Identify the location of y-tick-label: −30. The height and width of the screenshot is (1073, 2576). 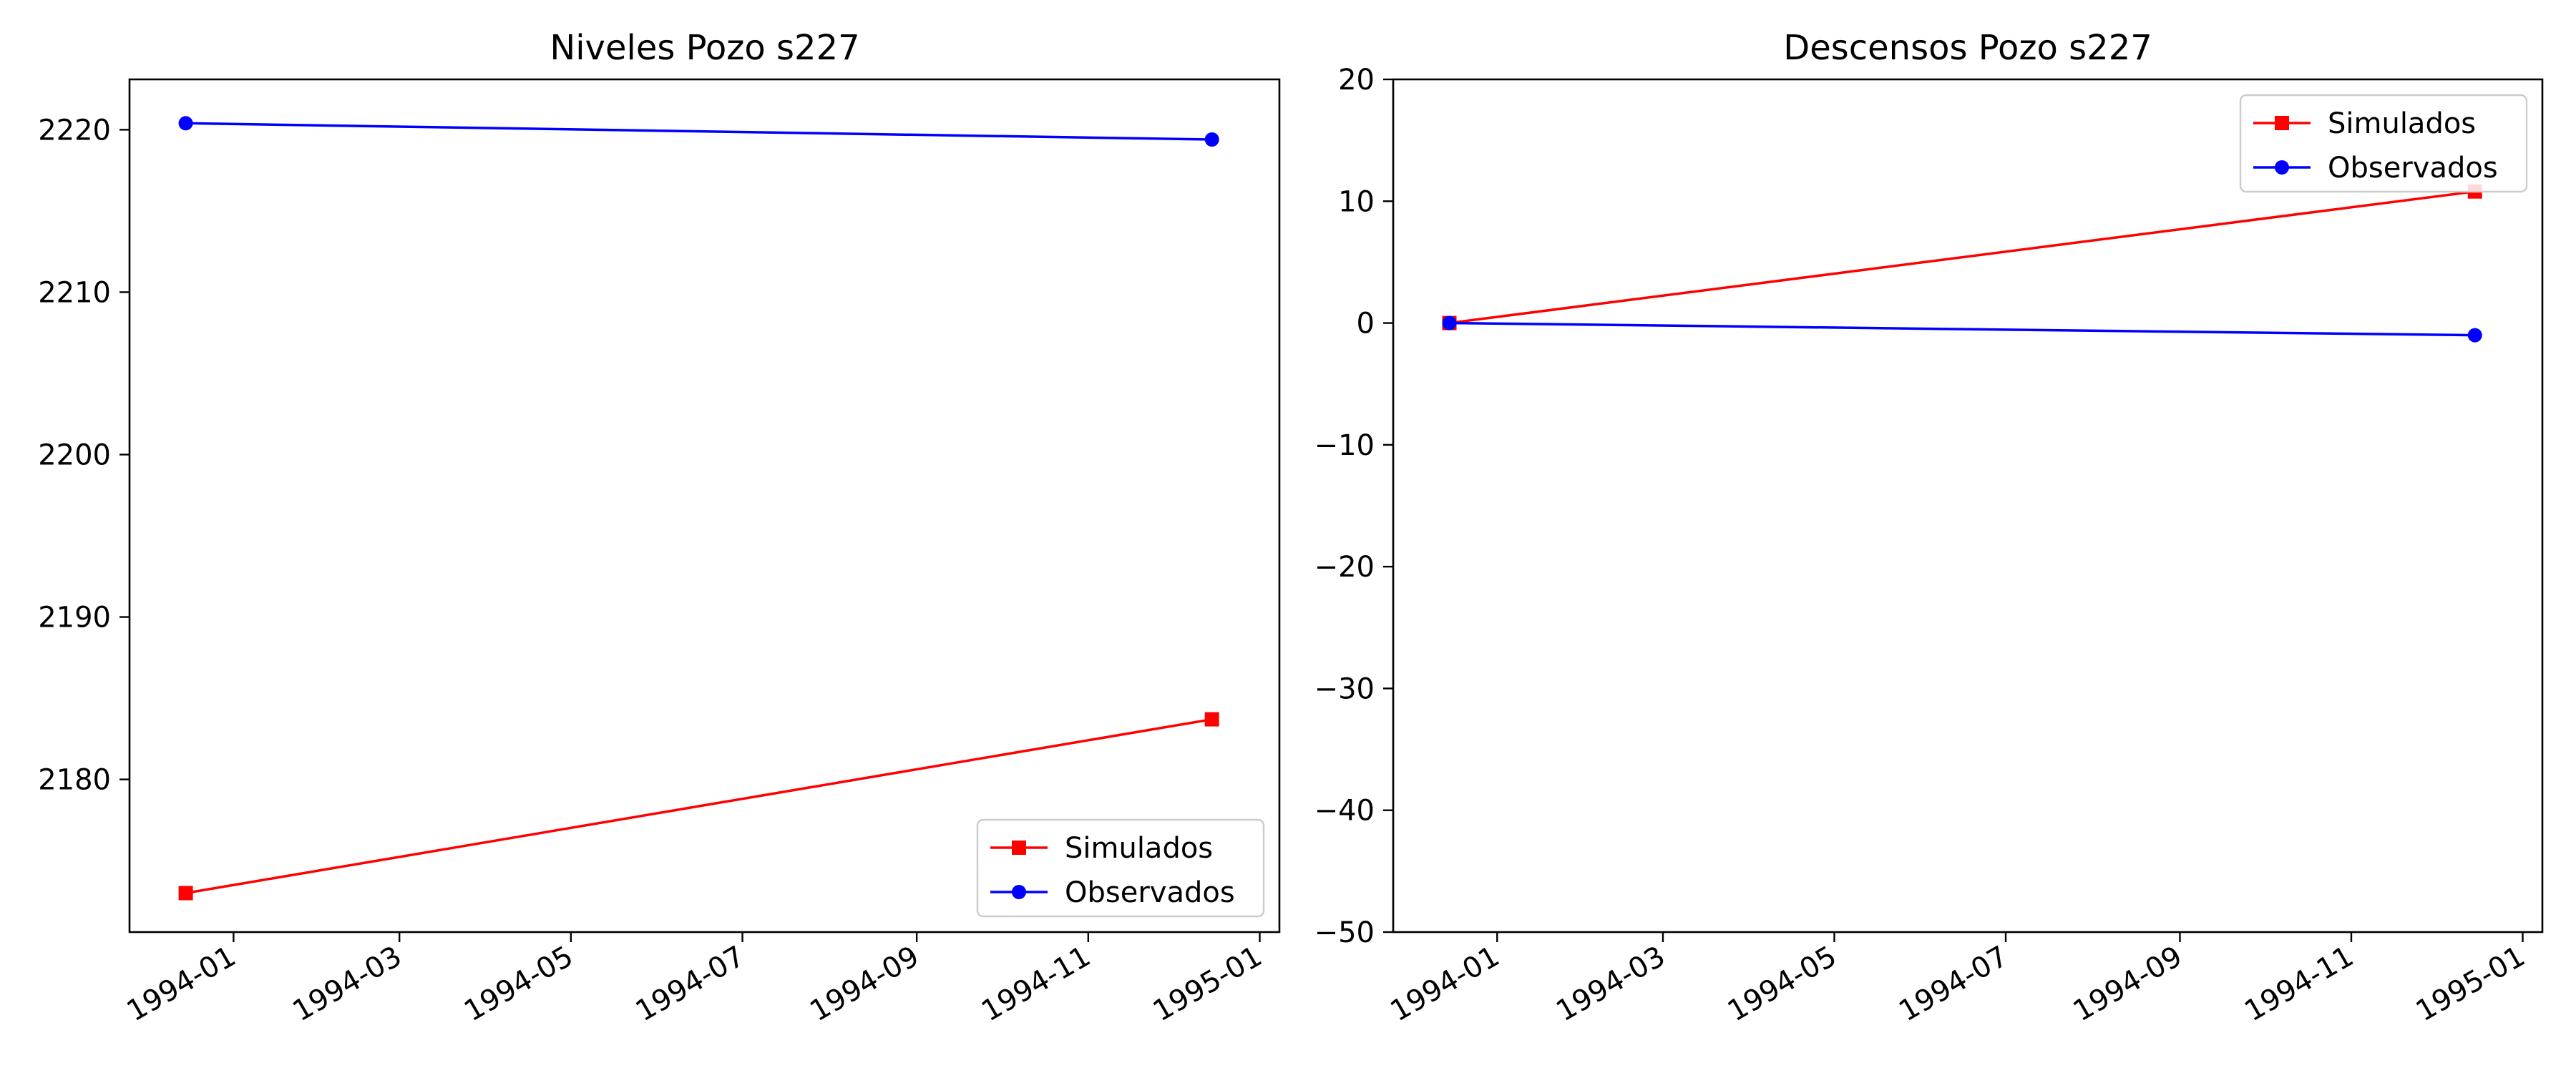
(1344, 688).